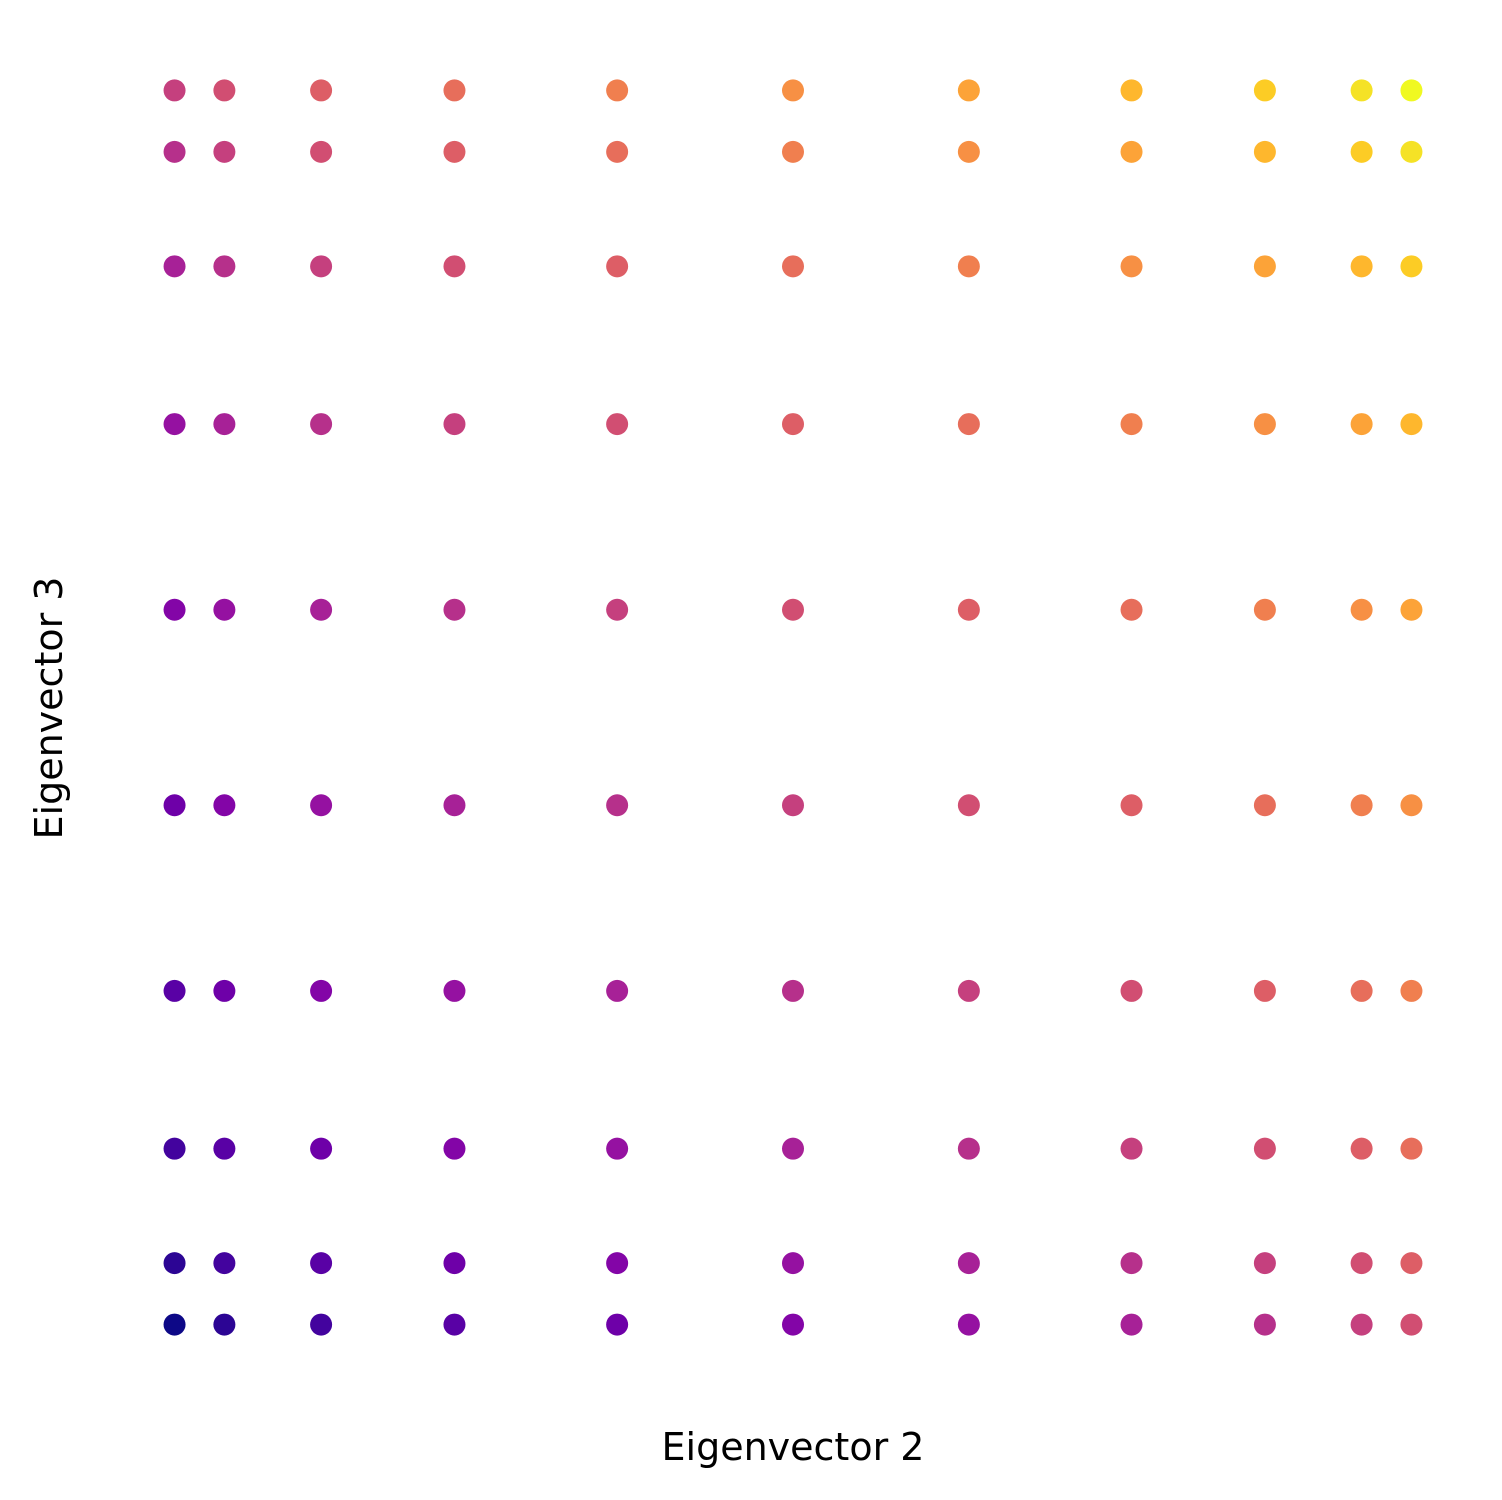  I want to click on y-axis-label: Eigenvector 3, so click(49, 708).